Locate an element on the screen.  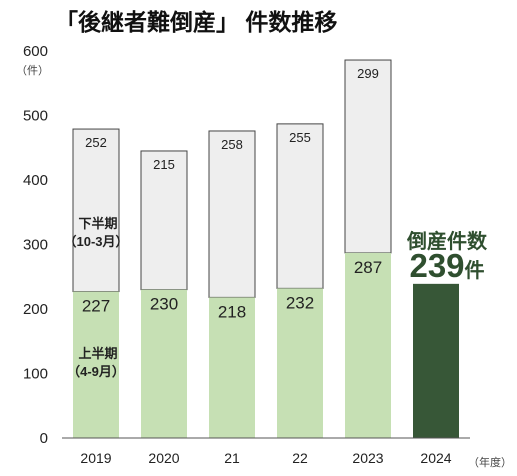
data-label-lower: 230 is located at coordinates (164, 304).